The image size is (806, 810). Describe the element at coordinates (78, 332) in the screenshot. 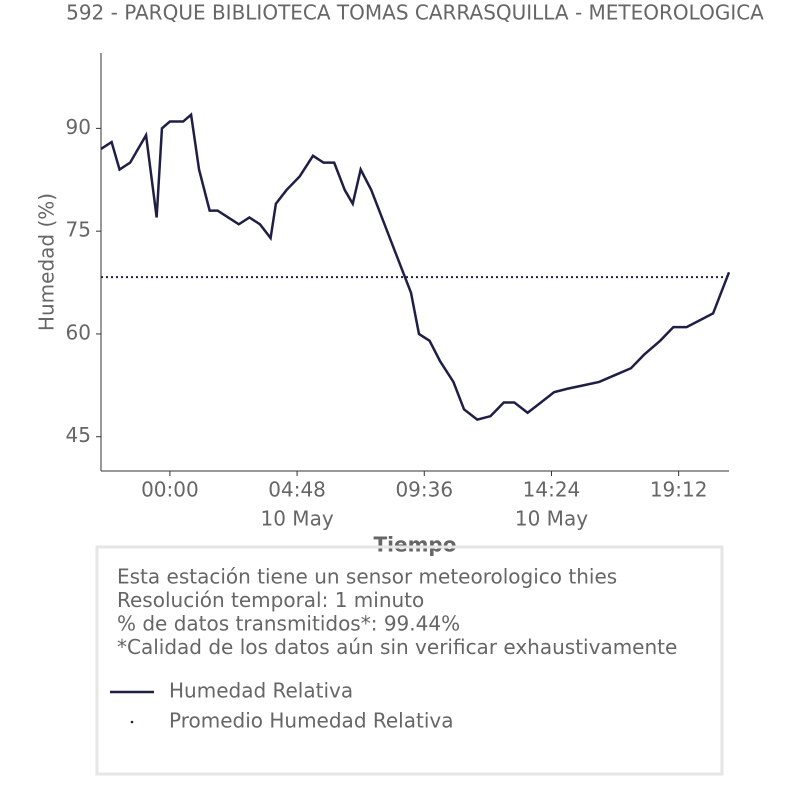

I see `y-tick-label: 60` at that location.